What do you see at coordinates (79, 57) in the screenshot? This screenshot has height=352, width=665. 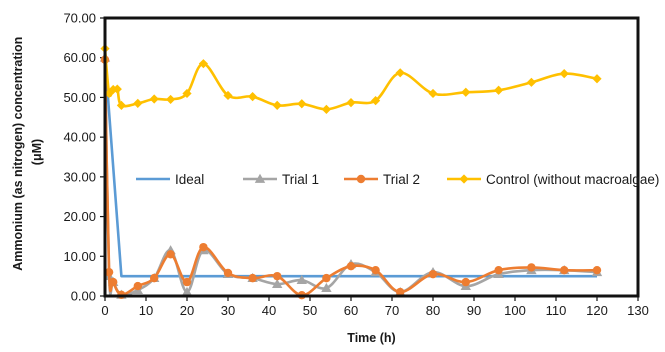 I see `y-tick-label: 60.00` at bounding box center [79, 57].